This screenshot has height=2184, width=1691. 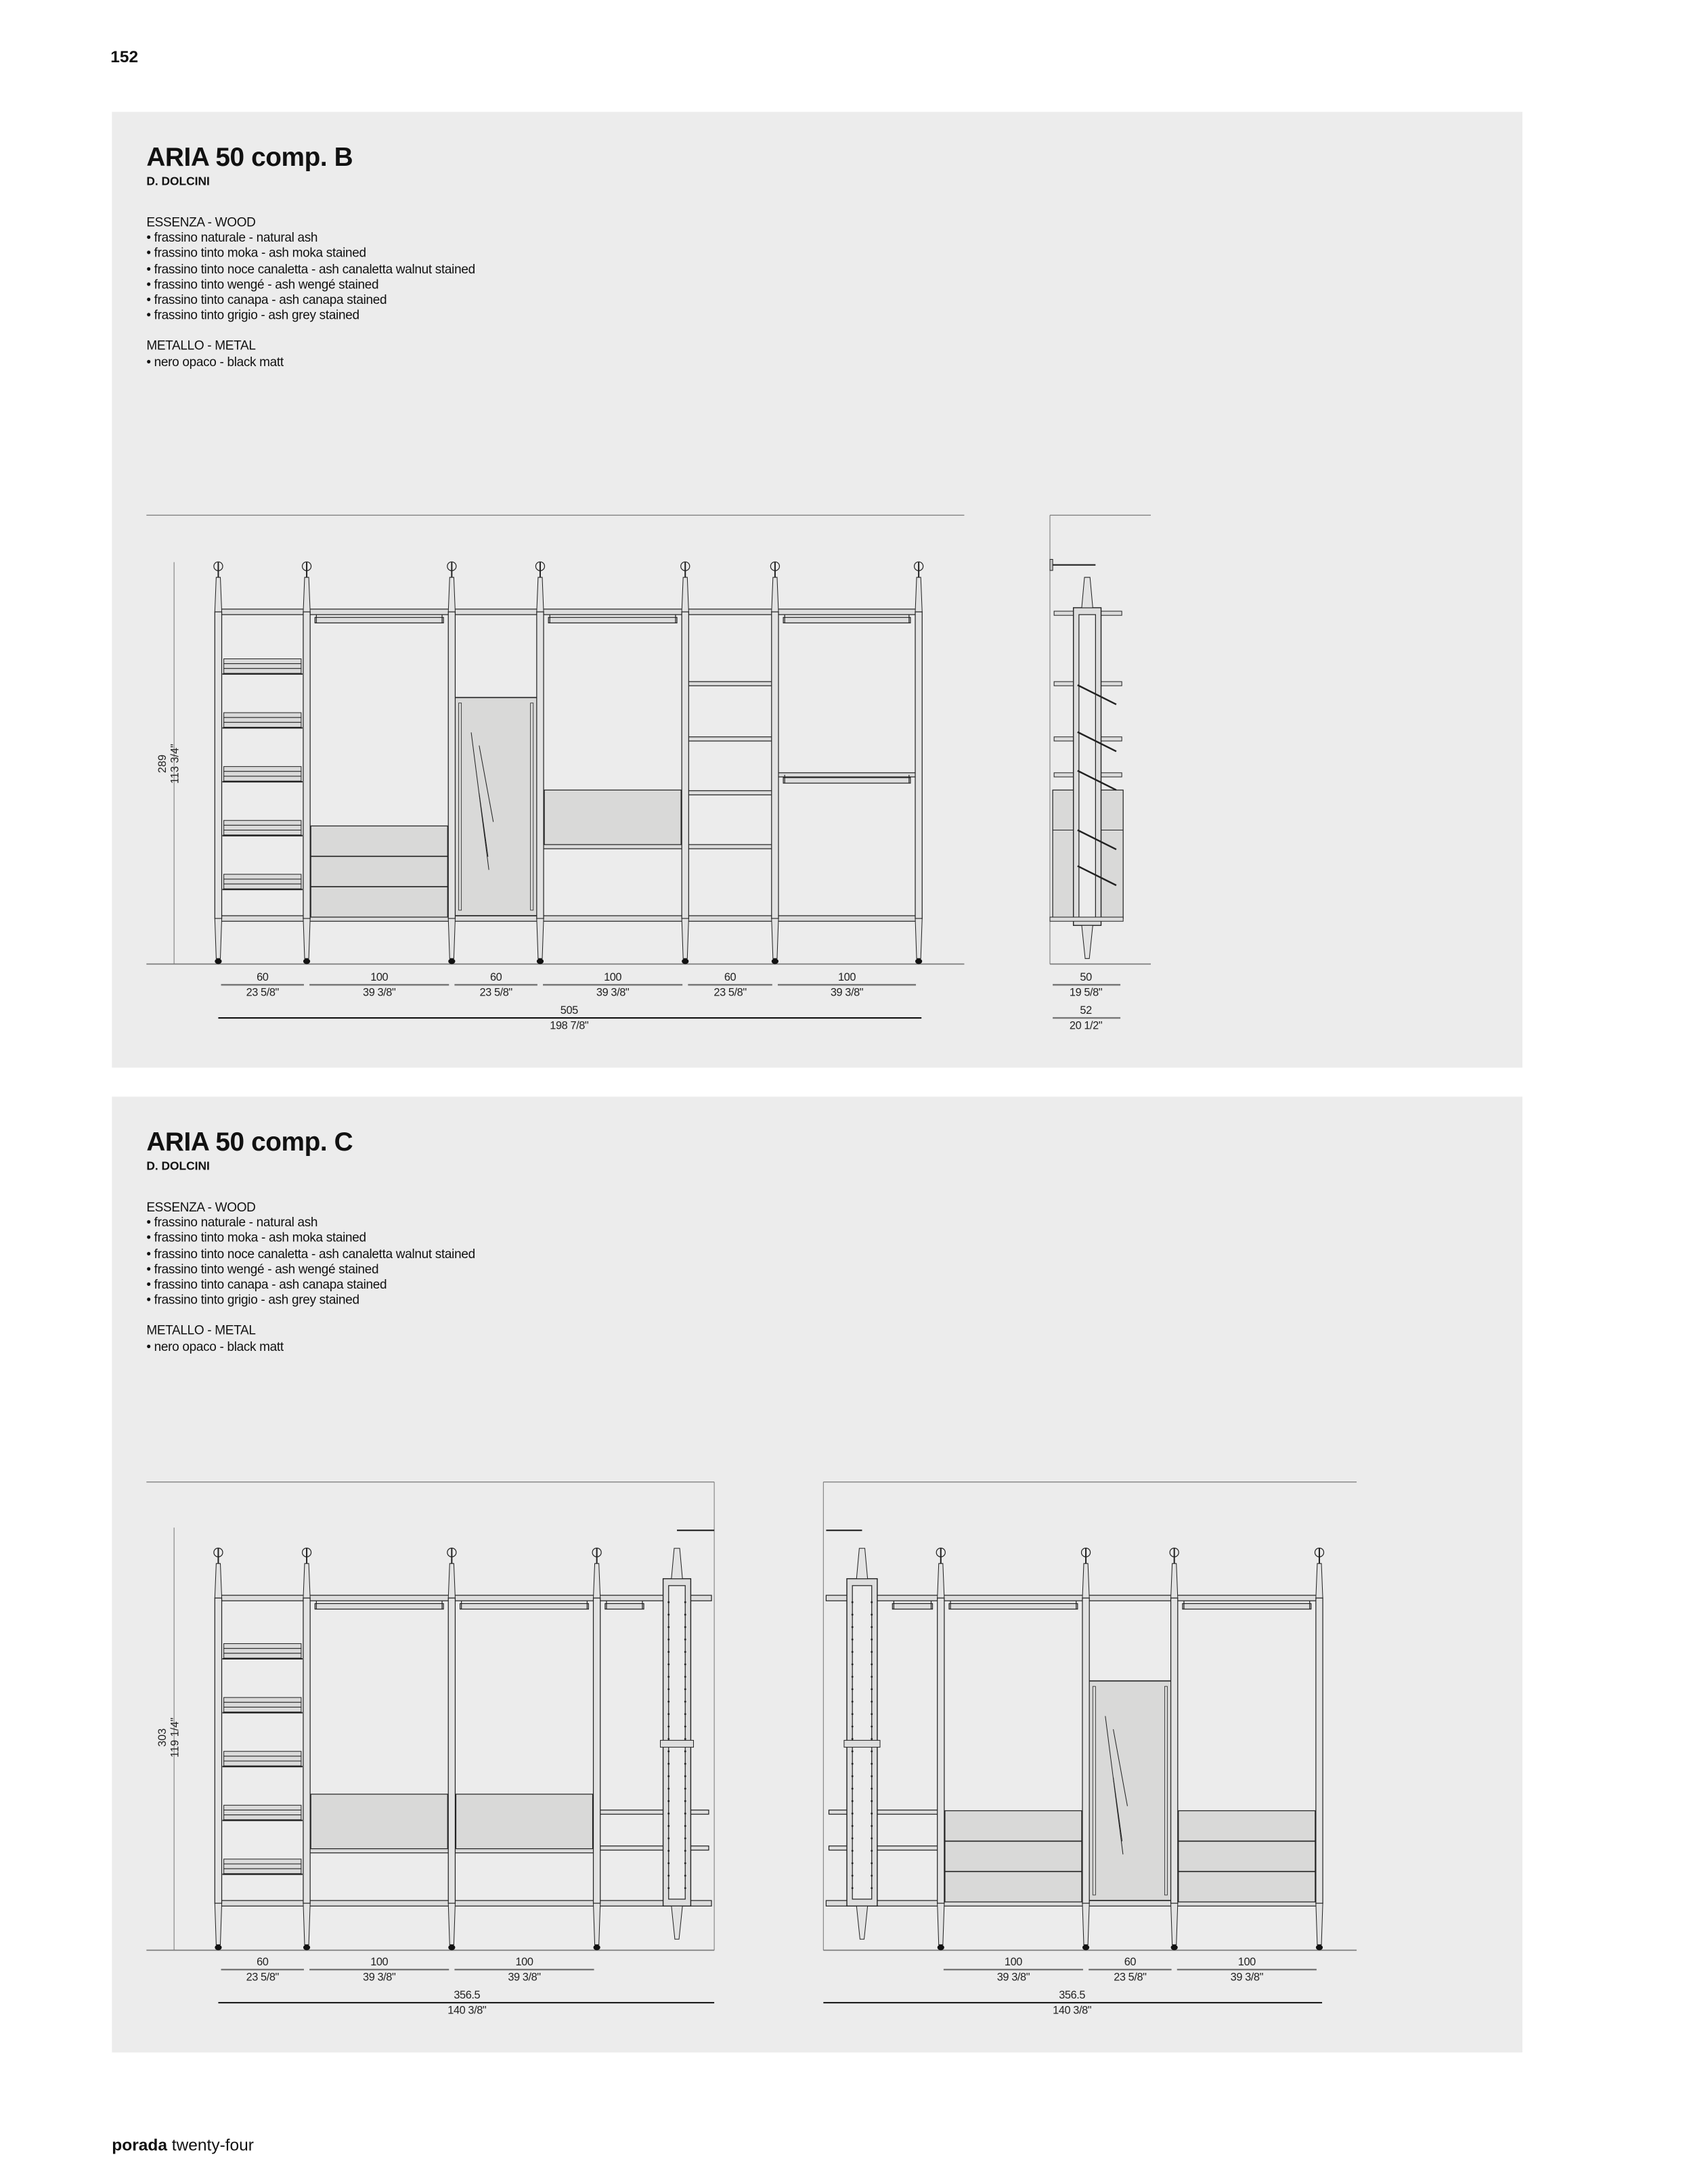 What do you see at coordinates (1086, 977) in the screenshot?
I see `dimension-cm: 50` at bounding box center [1086, 977].